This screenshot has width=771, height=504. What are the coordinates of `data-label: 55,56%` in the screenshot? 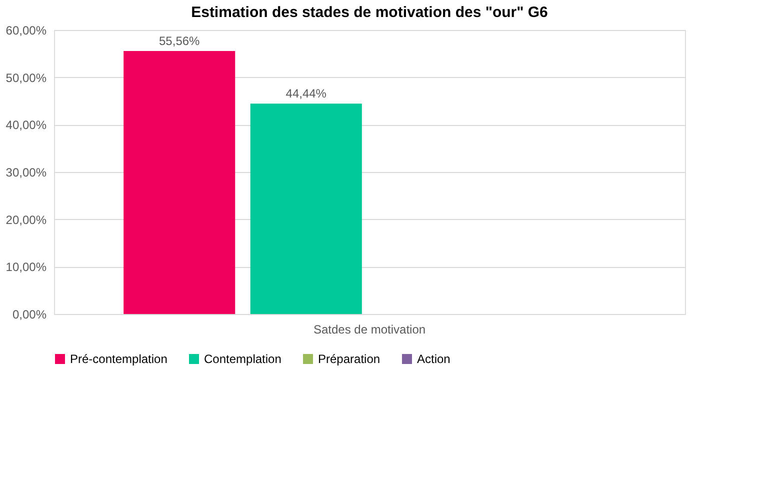 It's located at (179, 41).